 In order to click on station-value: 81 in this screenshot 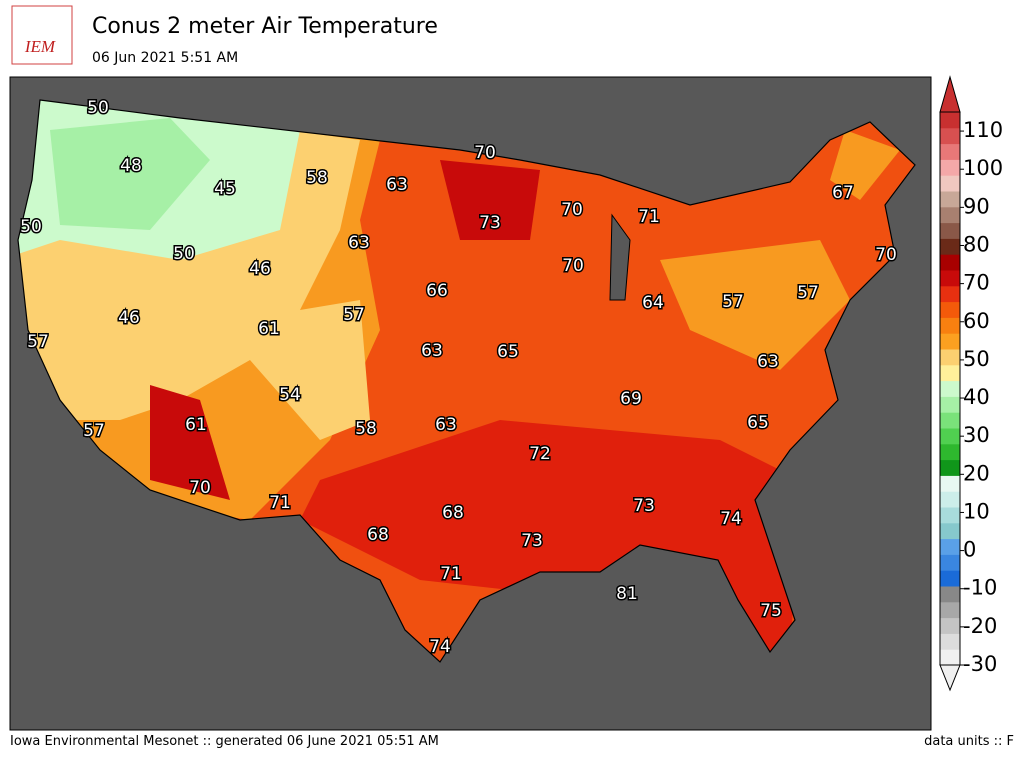, I will do `click(627, 594)`.